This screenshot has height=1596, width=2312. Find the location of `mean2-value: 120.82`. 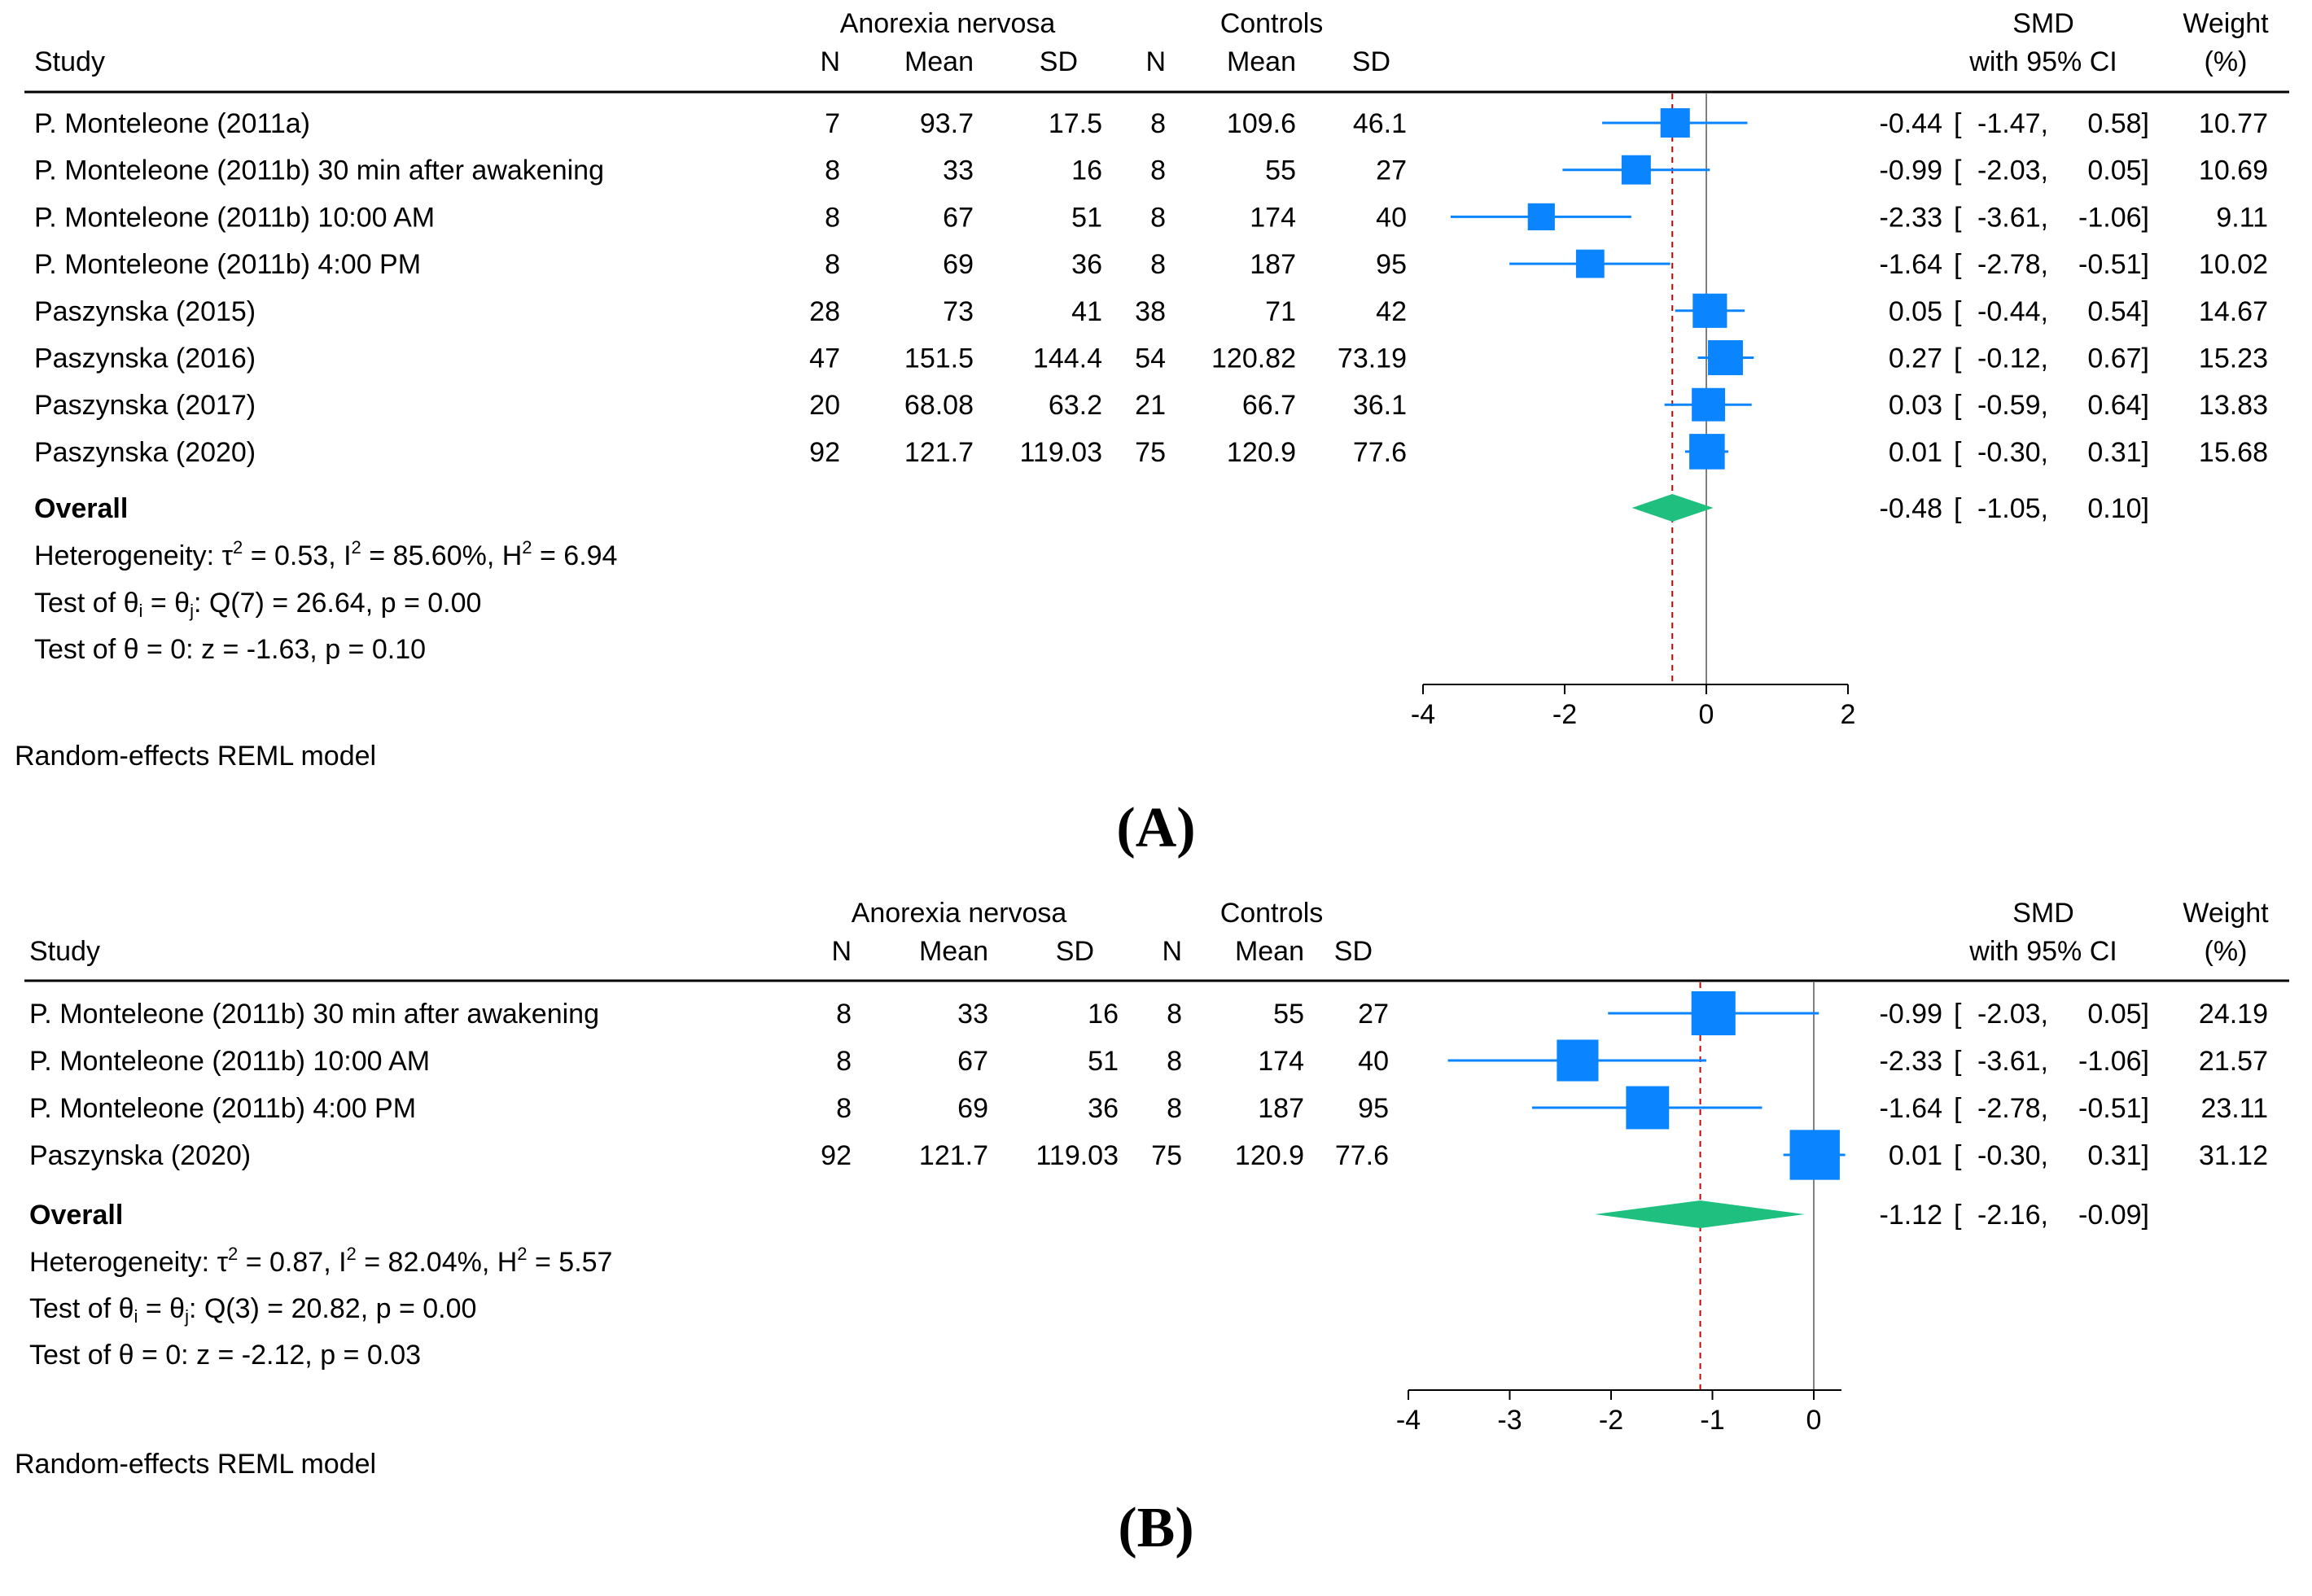

mean2-value: 120.82 is located at coordinates (1253, 358).